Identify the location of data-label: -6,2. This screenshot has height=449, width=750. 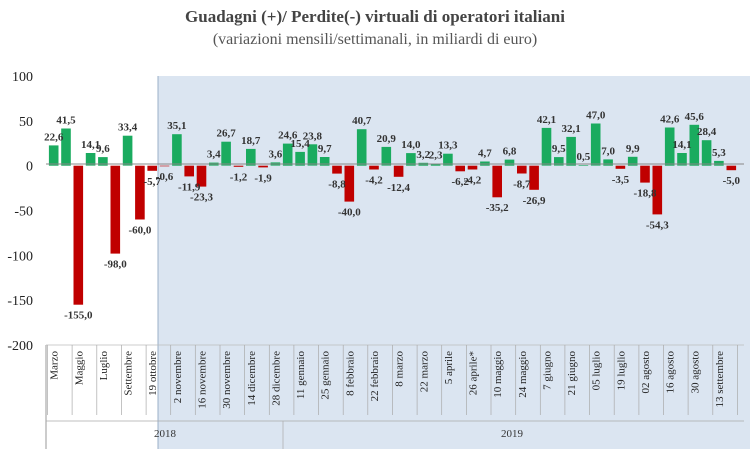
(460, 182).